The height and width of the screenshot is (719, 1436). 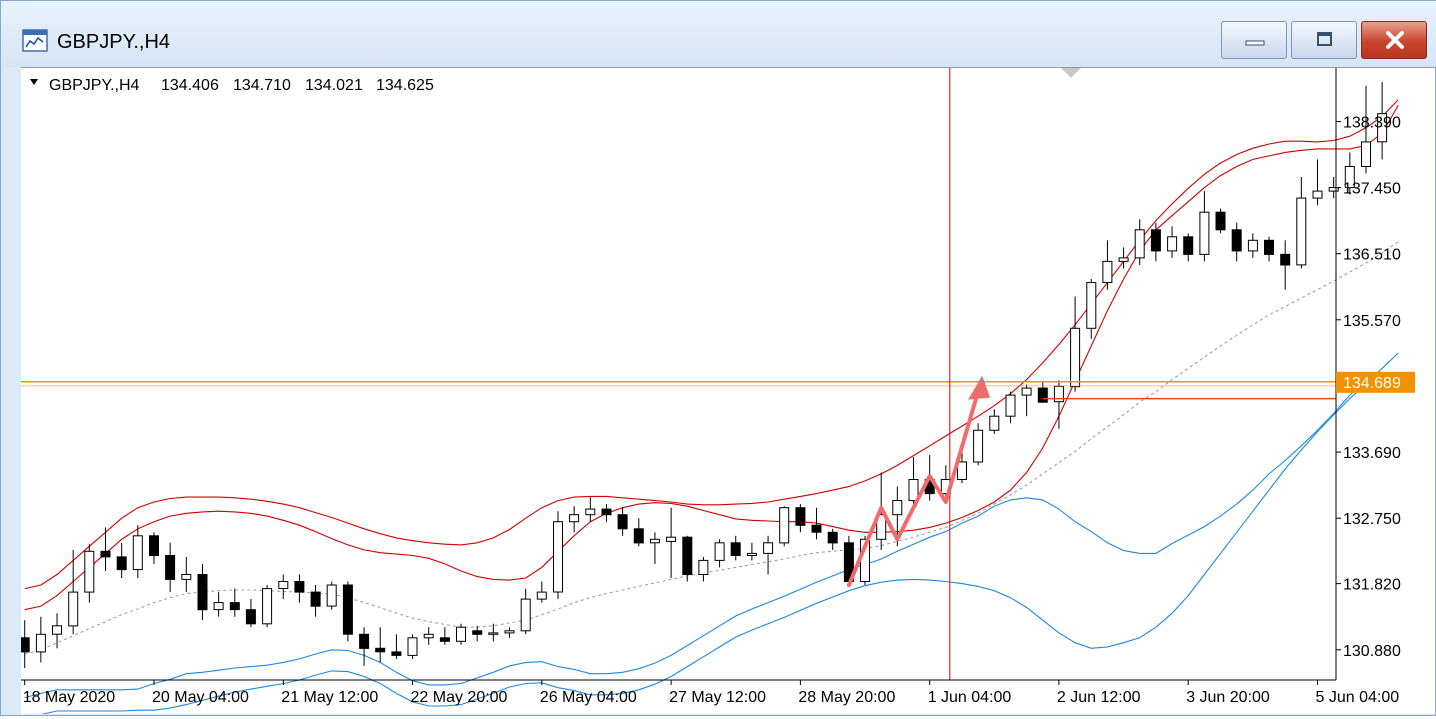 I want to click on maximize-icon, so click(x=1324, y=39).